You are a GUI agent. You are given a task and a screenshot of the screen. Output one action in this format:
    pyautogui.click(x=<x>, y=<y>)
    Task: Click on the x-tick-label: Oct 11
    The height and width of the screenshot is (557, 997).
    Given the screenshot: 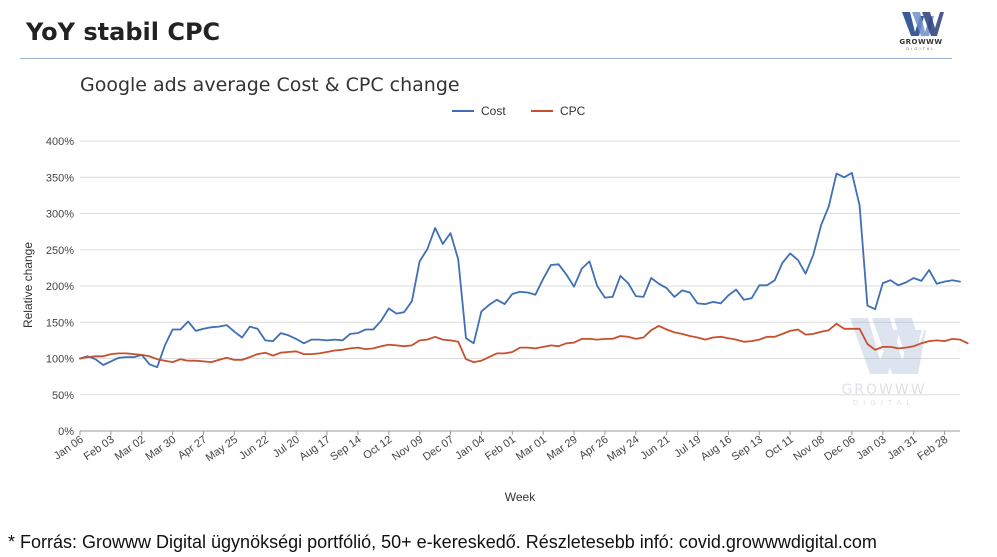 What is the action you would take?
    pyautogui.click(x=779, y=448)
    